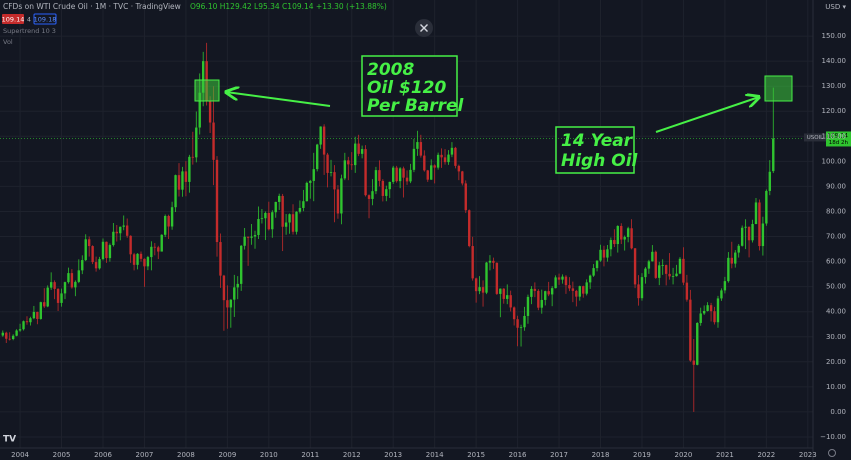 Image resolution: width=851 pixels, height=460 pixels. Describe the element at coordinates (832, 453) in the screenshot. I see `settings-icon` at that location.